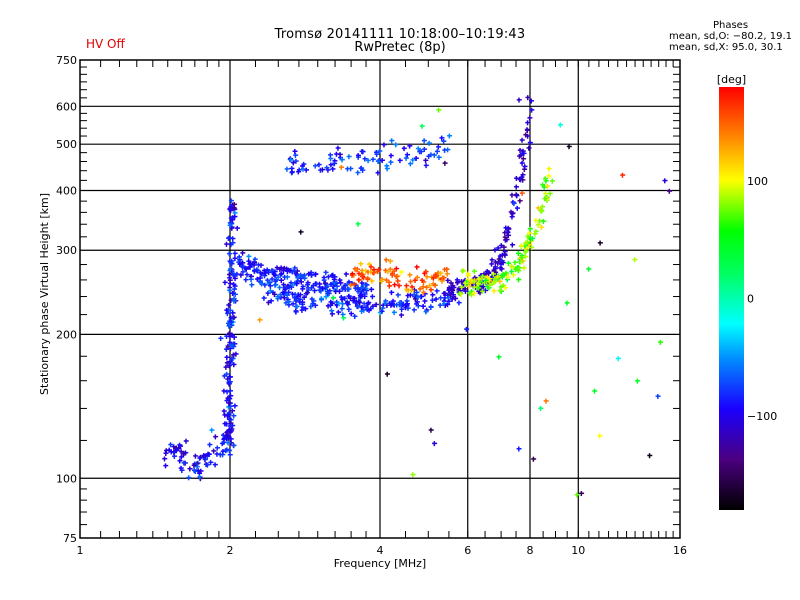 The height and width of the screenshot is (600, 800). Describe the element at coordinates (730, 36) in the screenshot. I see `phase-stats-o-mode: mean, sd,O: −80.2, 19.1` at that location.